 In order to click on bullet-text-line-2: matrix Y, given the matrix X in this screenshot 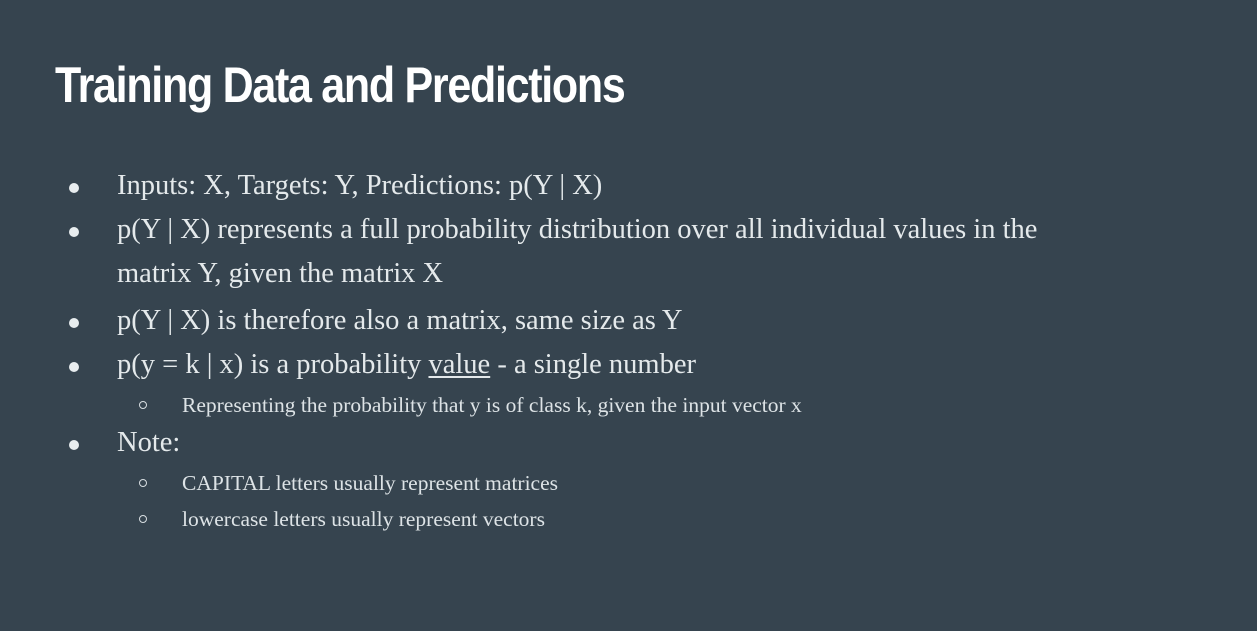, I will do `click(280, 273)`.